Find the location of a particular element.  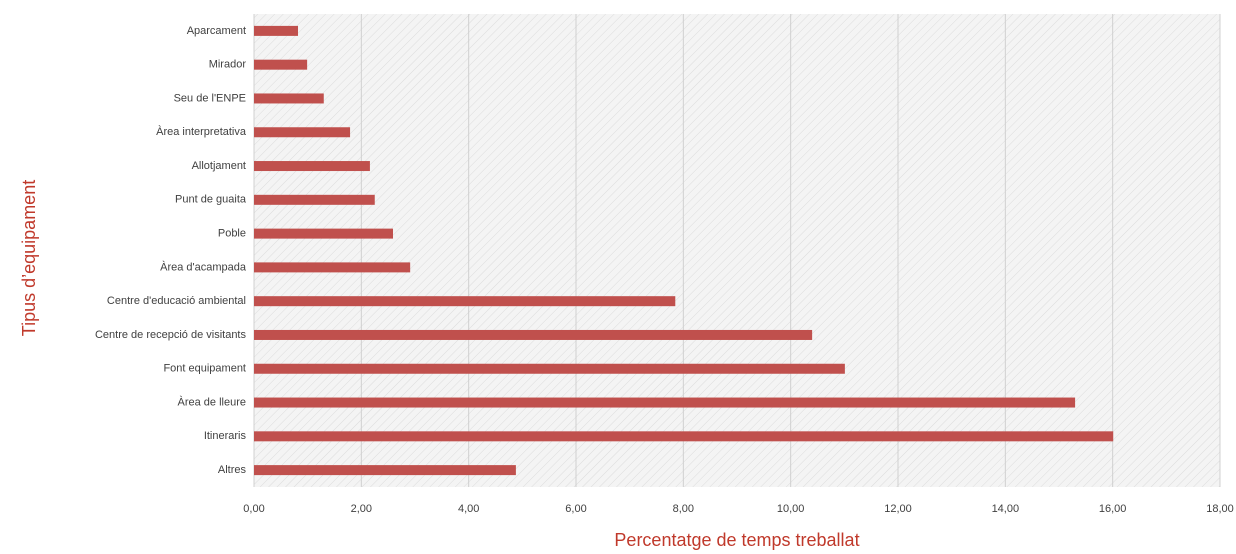

y-tick-label: Àrea de lleure is located at coordinates (212, 401).